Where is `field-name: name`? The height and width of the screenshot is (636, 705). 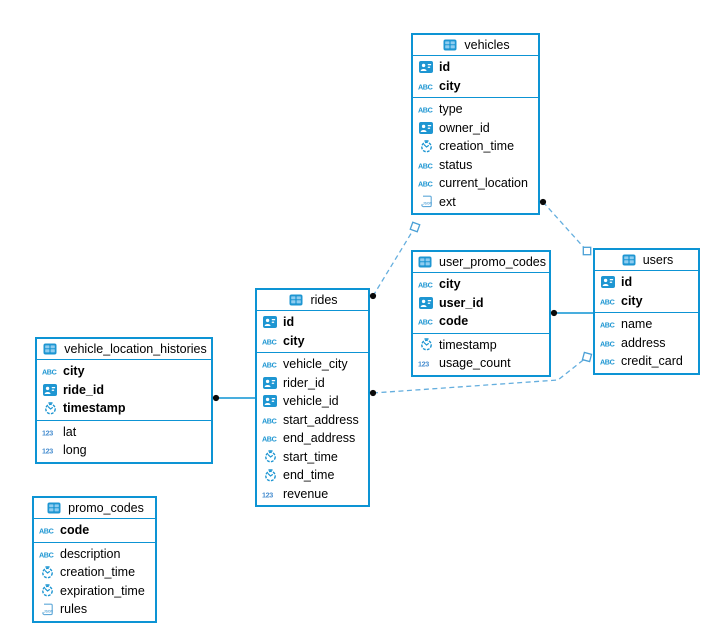
field-name: name is located at coordinates (637, 324).